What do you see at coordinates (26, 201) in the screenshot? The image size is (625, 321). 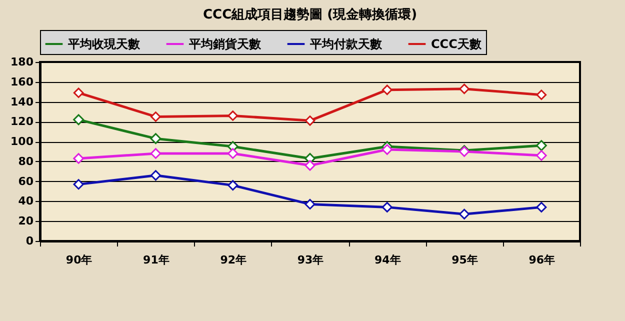 I see `y-tick-label: 40` at bounding box center [26, 201].